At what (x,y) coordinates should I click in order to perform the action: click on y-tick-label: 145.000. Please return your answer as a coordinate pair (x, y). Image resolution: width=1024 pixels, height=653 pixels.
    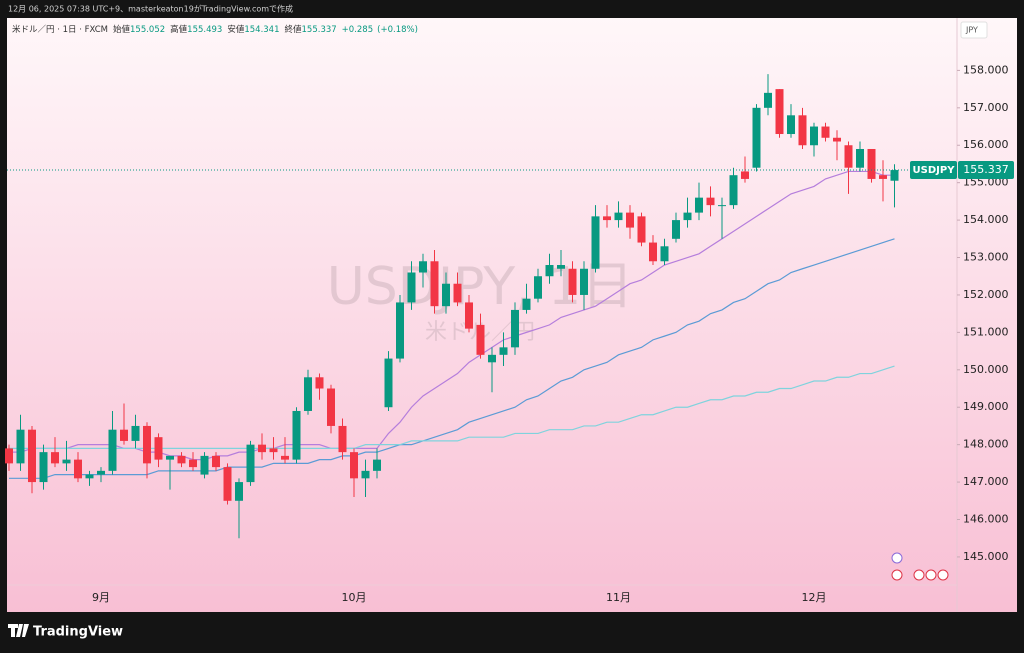
    Looking at the image, I should click on (986, 556).